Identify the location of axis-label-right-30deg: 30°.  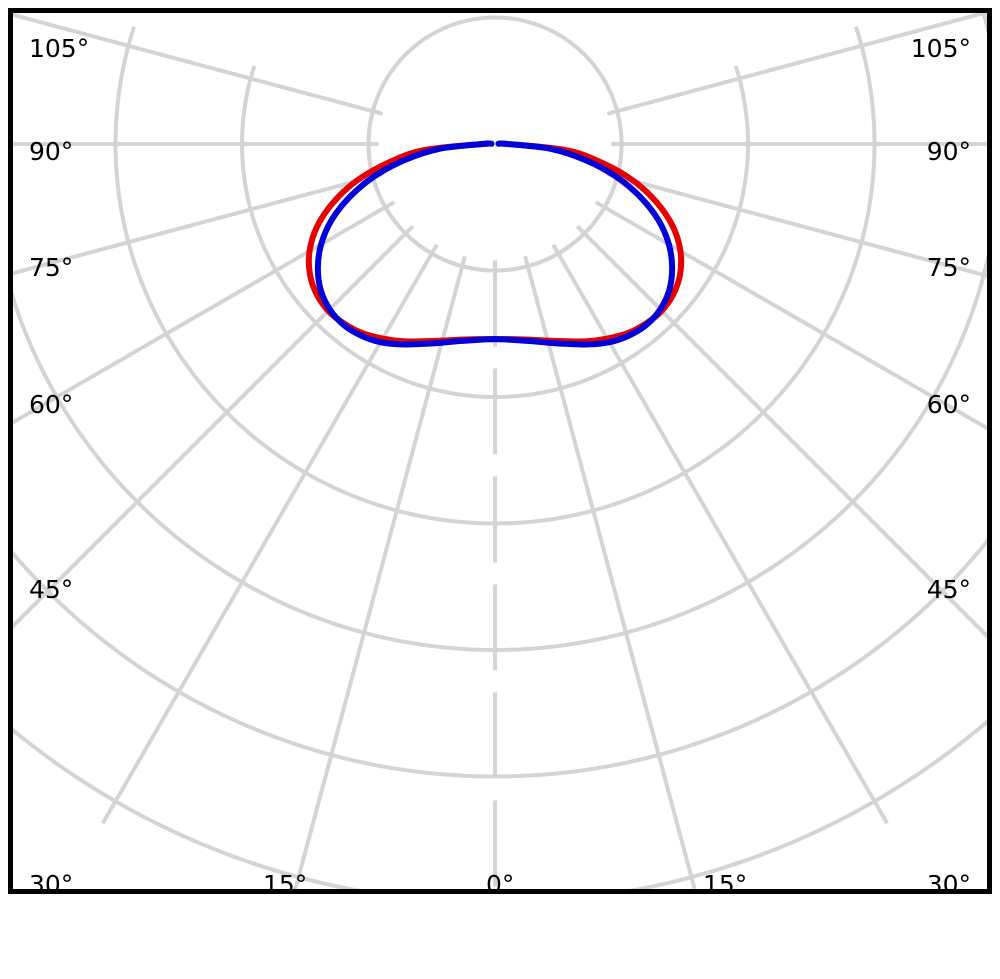
(948, 882).